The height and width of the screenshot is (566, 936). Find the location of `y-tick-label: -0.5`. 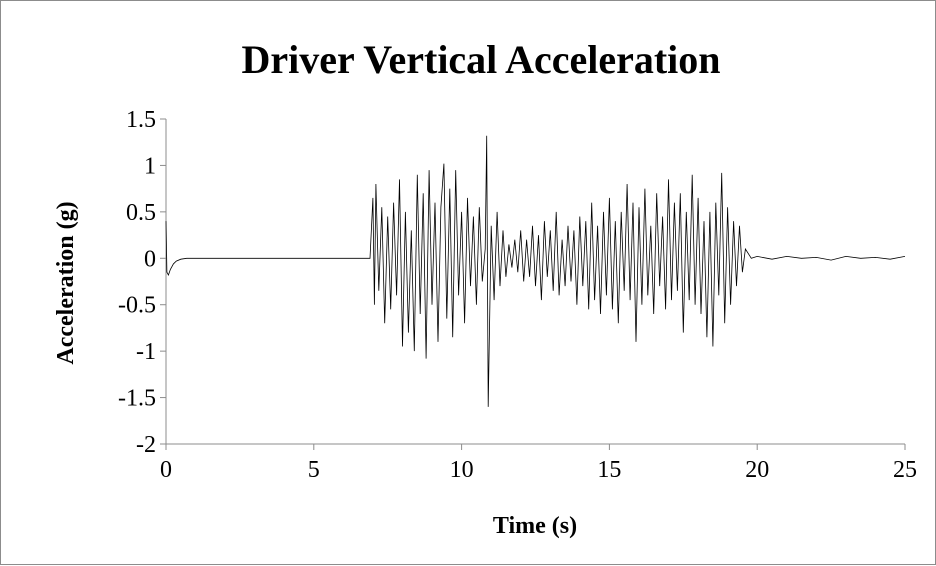

y-tick-label: -0.5 is located at coordinates (137, 306).